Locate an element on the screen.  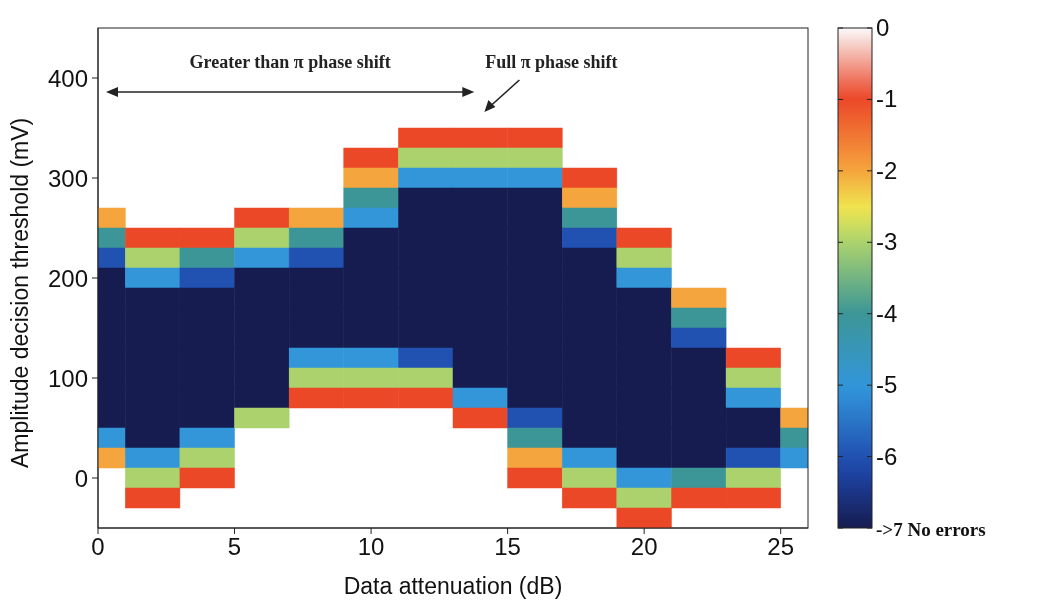
color-bar-label: 0 is located at coordinates (883, 27).